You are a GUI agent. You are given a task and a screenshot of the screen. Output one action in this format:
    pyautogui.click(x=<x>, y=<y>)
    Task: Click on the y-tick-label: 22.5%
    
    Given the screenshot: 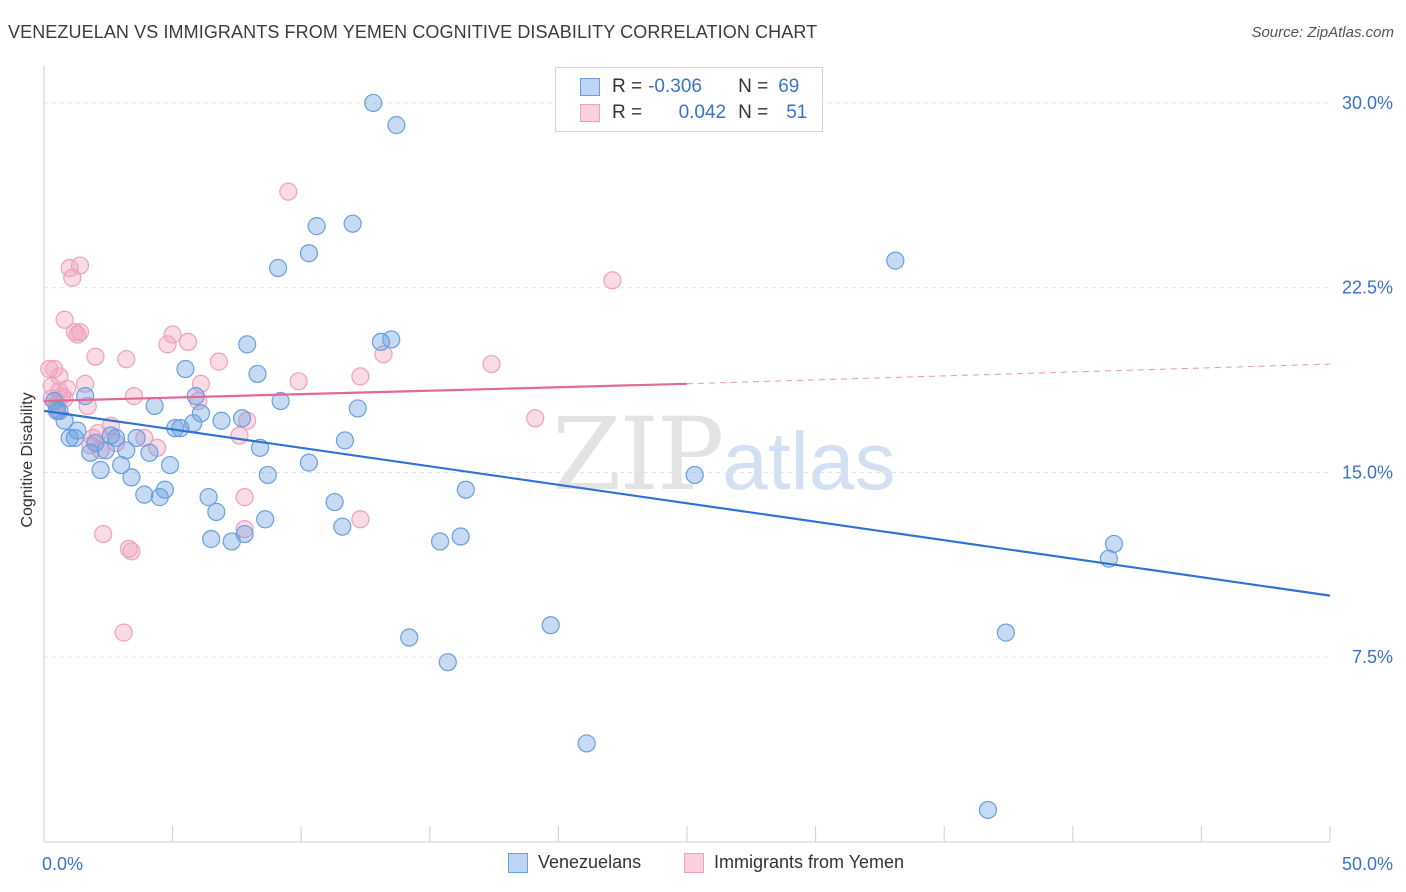 What is the action you would take?
    pyautogui.click(x=1367, y=288)
    